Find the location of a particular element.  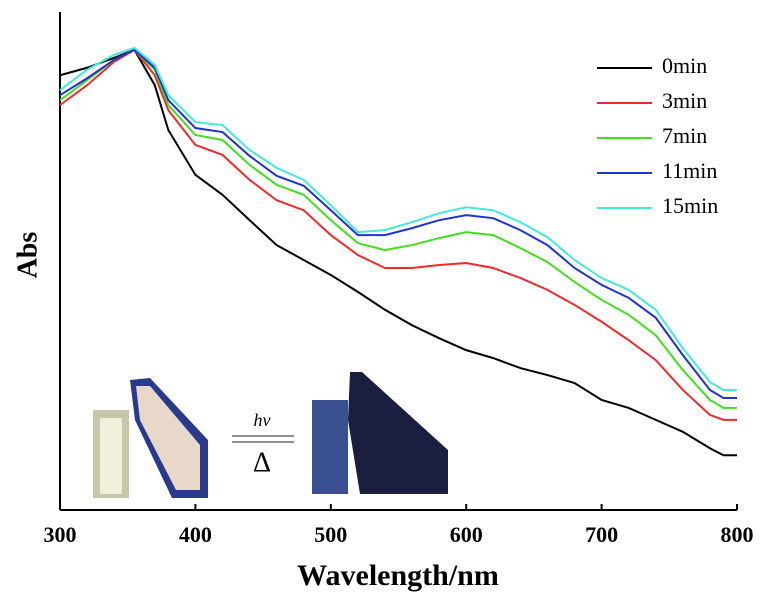

annotation: hv is located at coordinates (262, 420).